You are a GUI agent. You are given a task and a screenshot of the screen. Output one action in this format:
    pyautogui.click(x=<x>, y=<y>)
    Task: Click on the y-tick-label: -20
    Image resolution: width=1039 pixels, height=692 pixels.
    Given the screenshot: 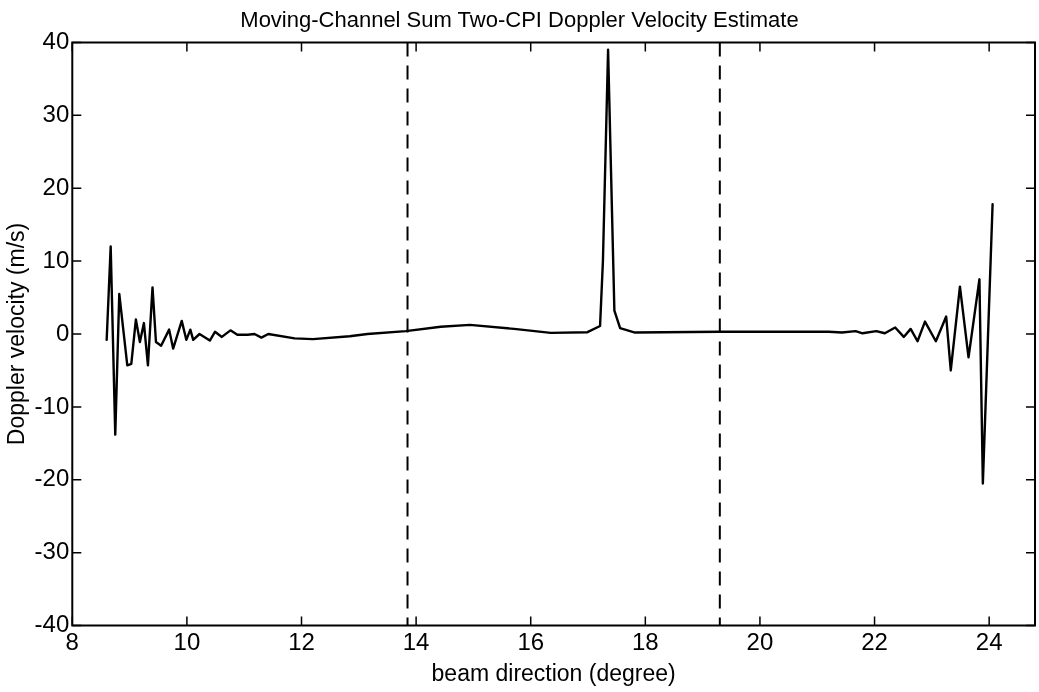 What is the action you would take?
    pyautogui.click(x=52, y=478)
    